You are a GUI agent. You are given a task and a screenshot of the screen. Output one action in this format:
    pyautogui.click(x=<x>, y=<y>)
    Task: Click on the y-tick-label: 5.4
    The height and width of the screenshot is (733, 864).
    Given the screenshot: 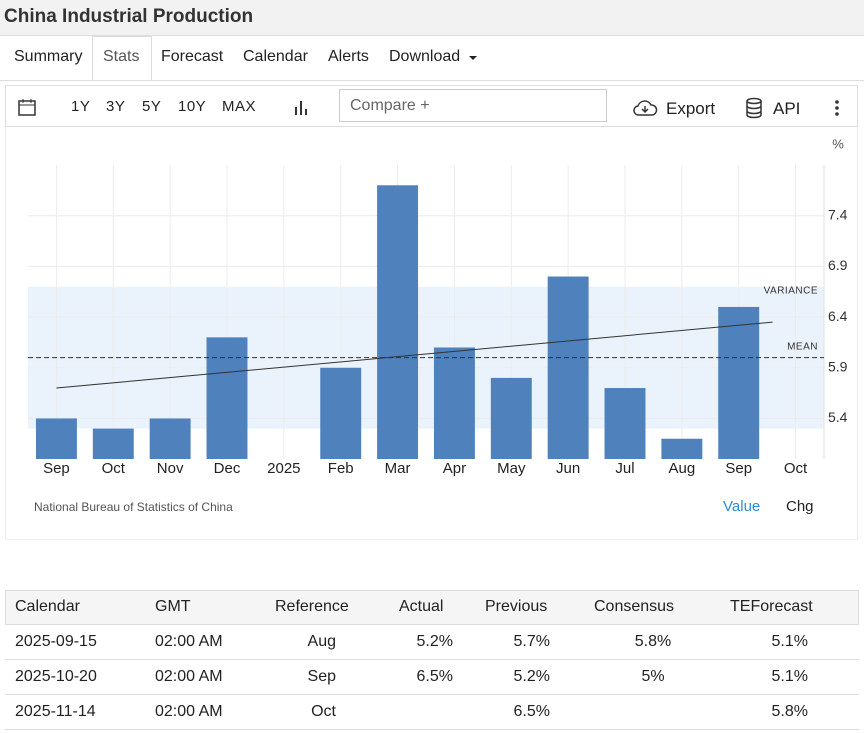 What is the action you would take?
    pyautogui.click(x=838, y=417)
    